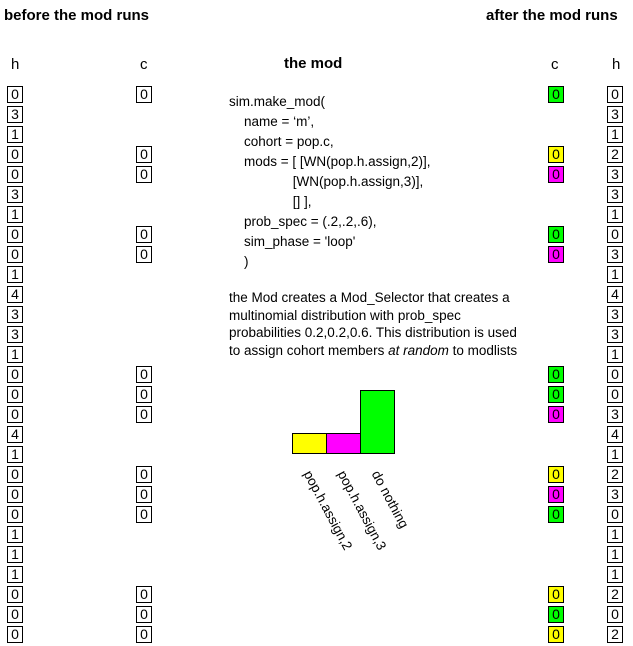  Describe the element at coordinates (277, 101) in the screenshot. I see `code-line: sim.make_mod(` at that location.